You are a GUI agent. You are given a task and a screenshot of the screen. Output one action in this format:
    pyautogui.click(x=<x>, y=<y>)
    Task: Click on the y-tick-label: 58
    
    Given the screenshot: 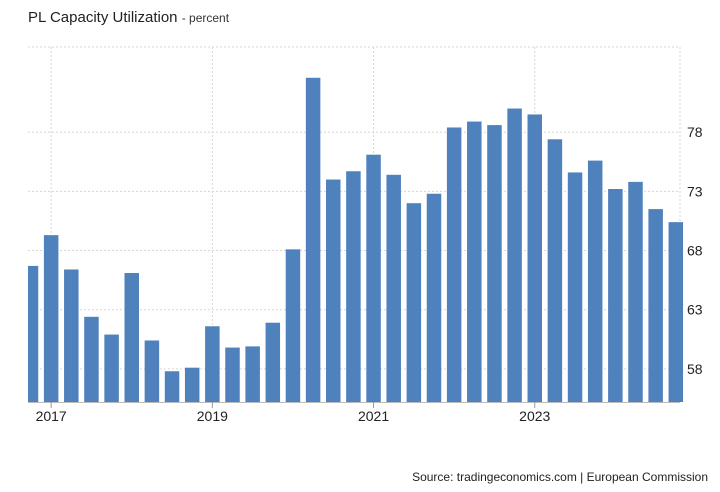 What is the action you would take?
    pyautogui.click(x=695, y=369)
    